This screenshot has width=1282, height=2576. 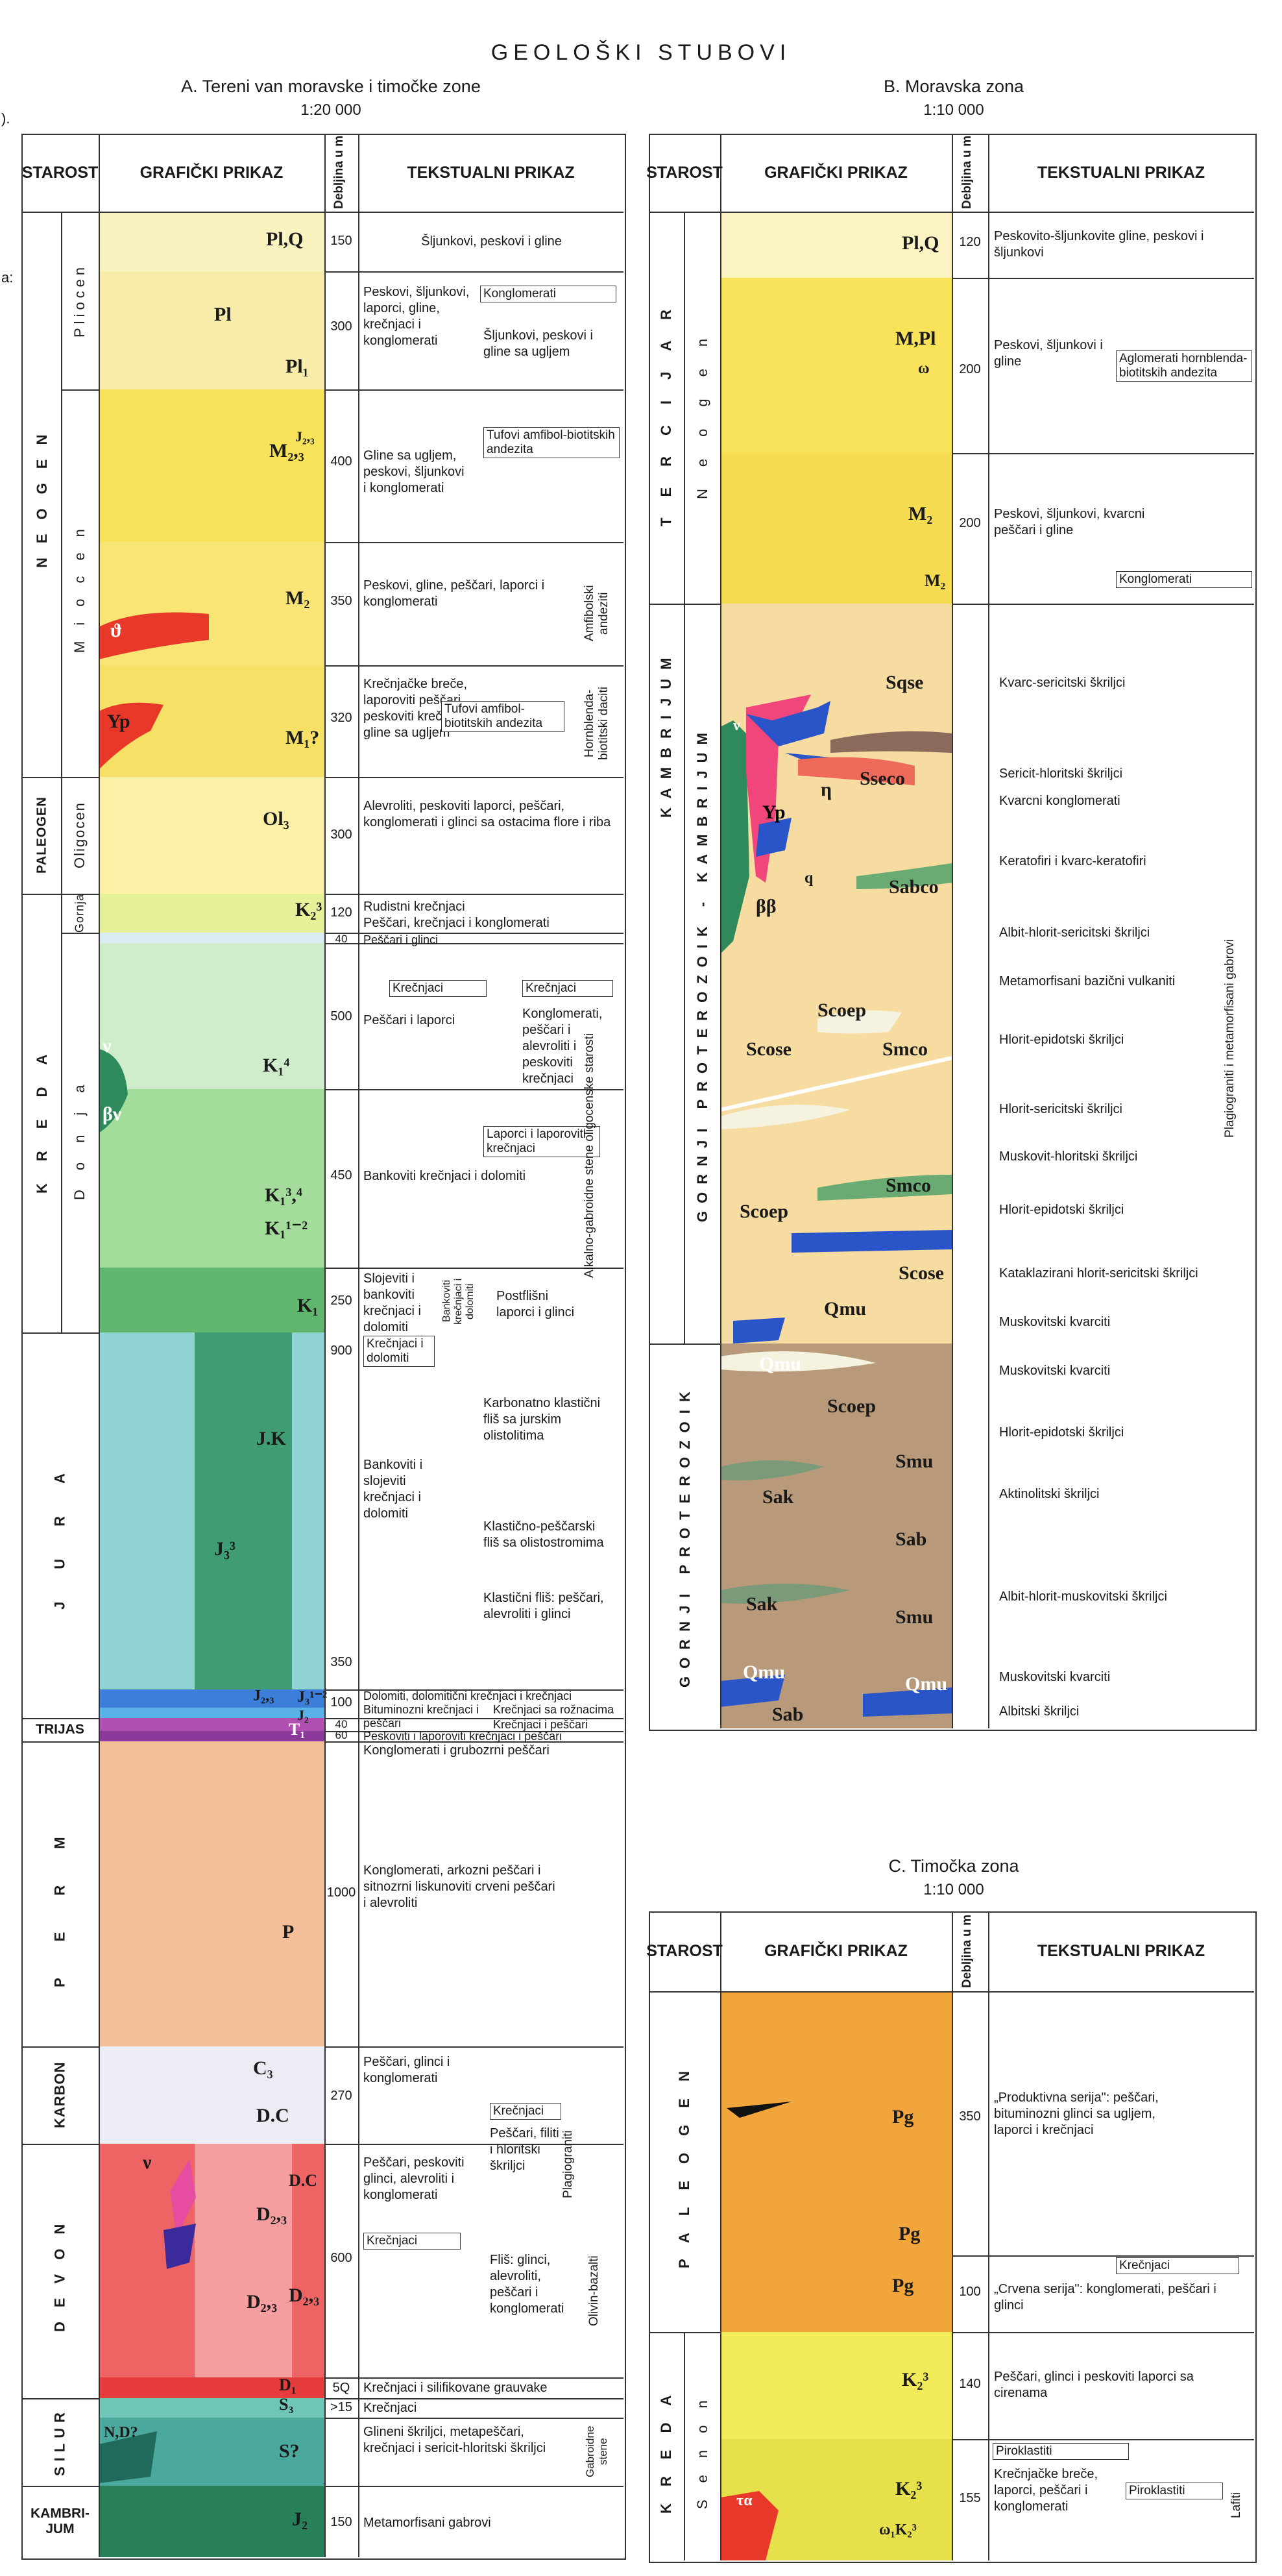 I want to click on band-j23, so click(x=211, y=1698).